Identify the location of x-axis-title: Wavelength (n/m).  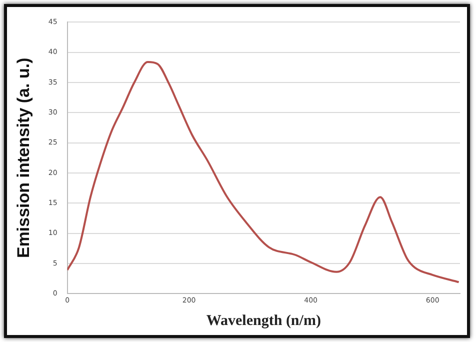
(263, 320).